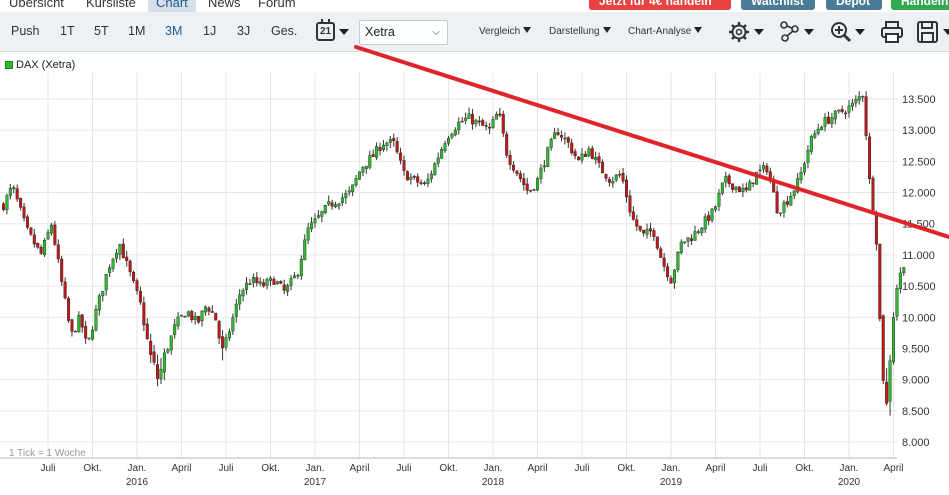 This screenshot has width=949, height=495. Describe the element at coordinates (920, 5) in the screenshot. I see `handeln-button: Handeln` at that location.